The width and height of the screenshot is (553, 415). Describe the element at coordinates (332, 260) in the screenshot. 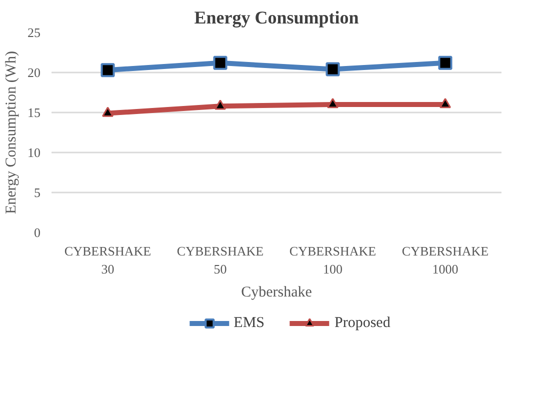

I see `x-tick-label: CYBERSHAKE 100` at that location.